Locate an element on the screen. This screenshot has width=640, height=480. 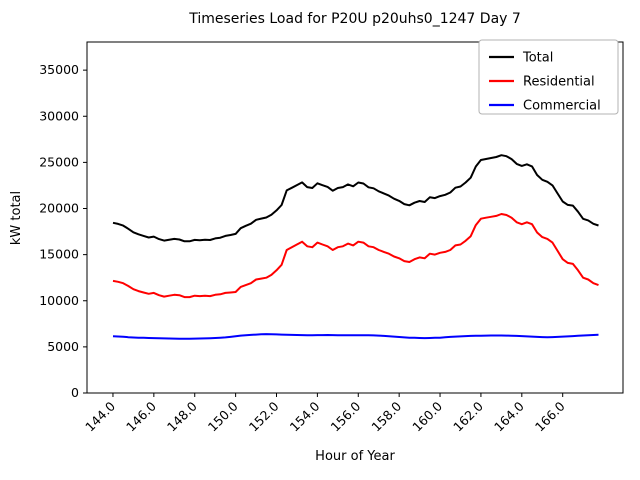
x-tick-label: 166.0 is located at coordinates (550, 416).